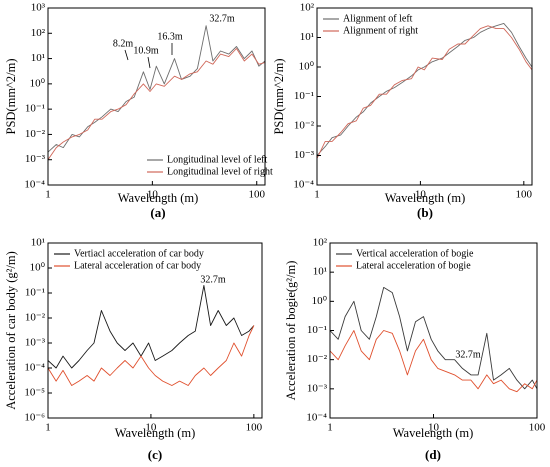 This screenshot has width=550, height=467. I want to click on legend-label: Alignment of left, so click(378, 18).